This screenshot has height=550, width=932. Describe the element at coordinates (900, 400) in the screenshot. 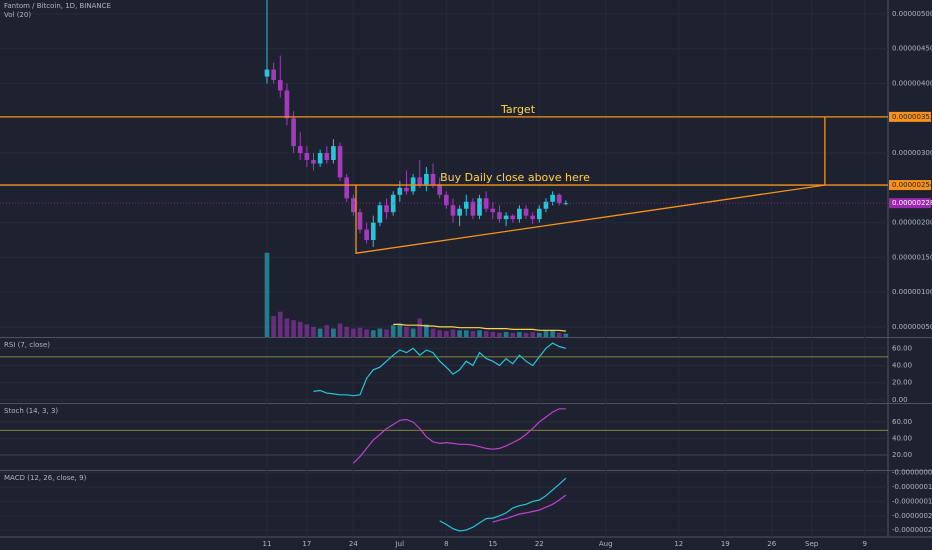

I see `y-tick-label: 0.00` at that location.